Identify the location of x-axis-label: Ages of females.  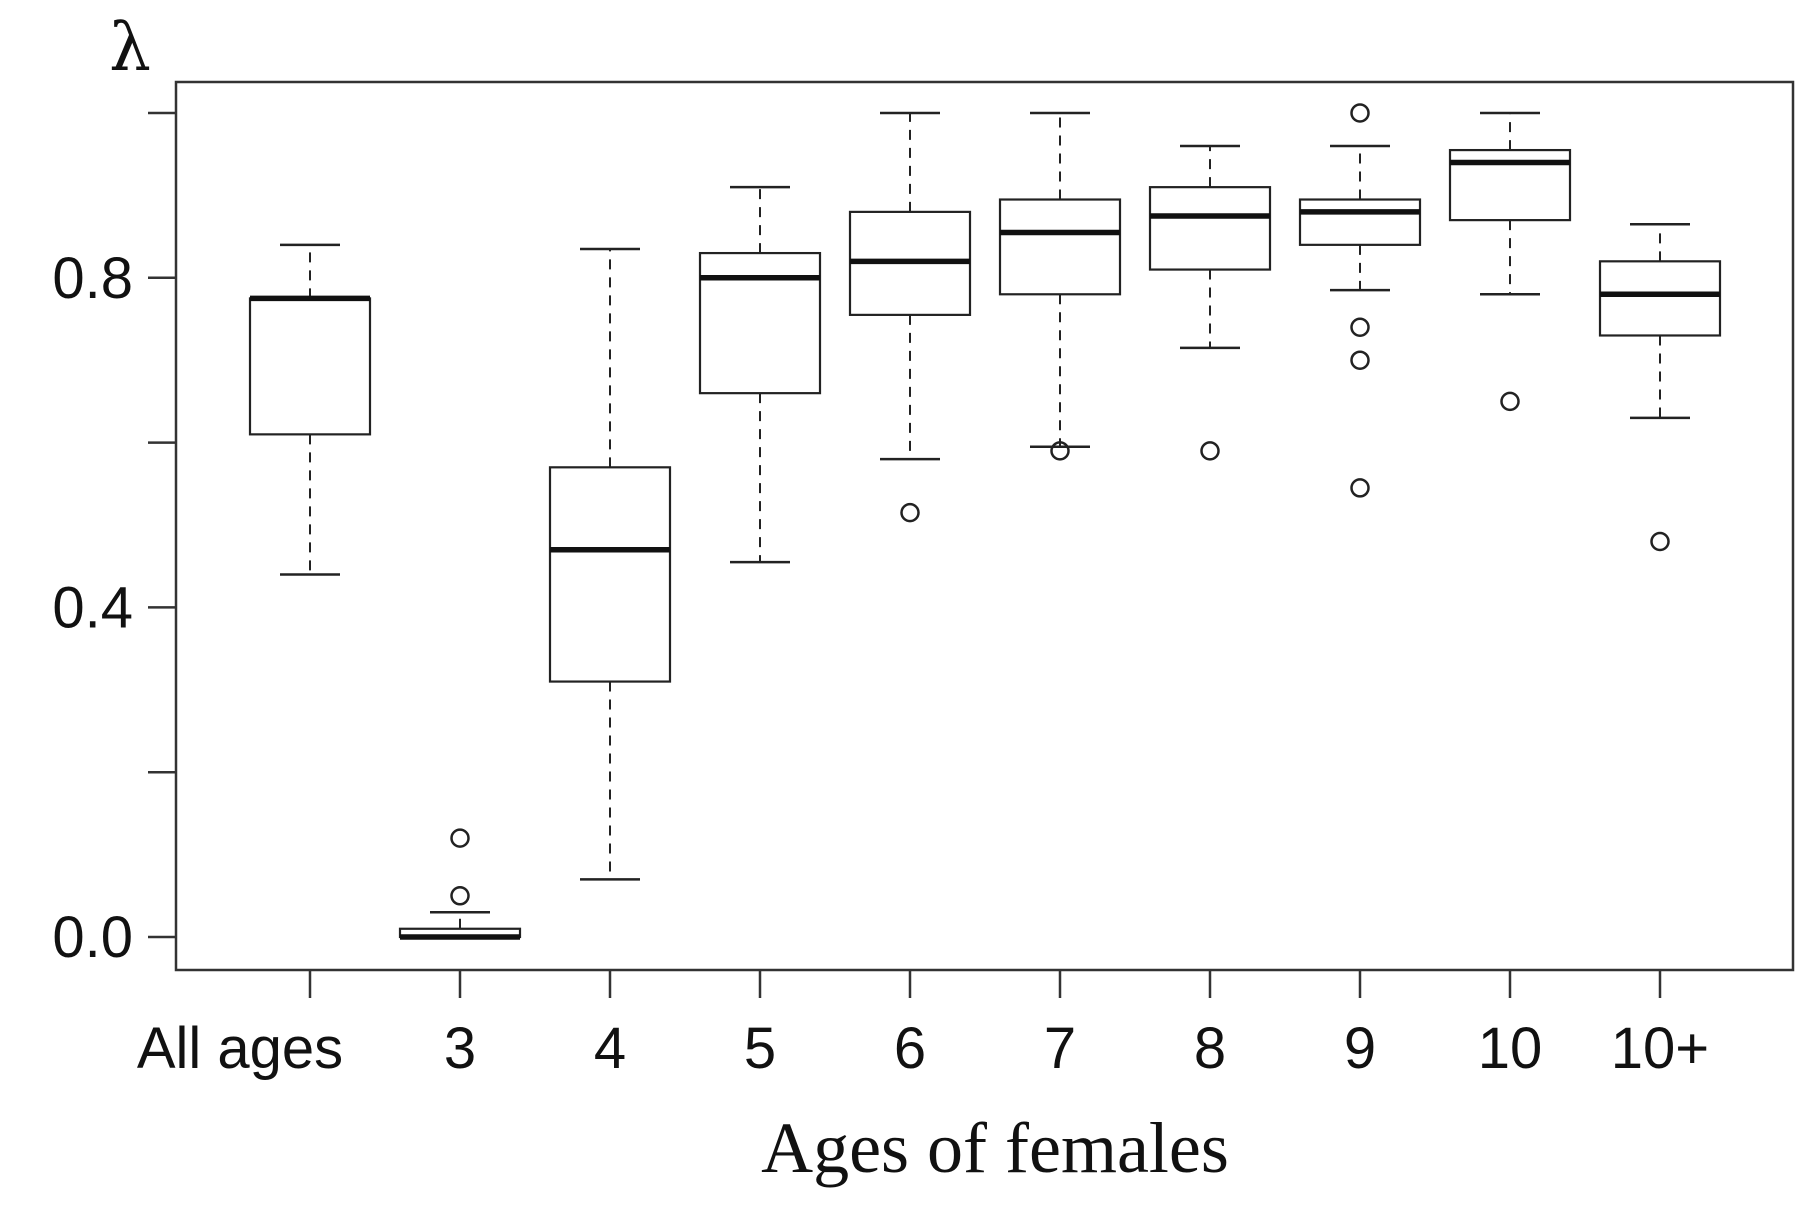
(995, 1148).